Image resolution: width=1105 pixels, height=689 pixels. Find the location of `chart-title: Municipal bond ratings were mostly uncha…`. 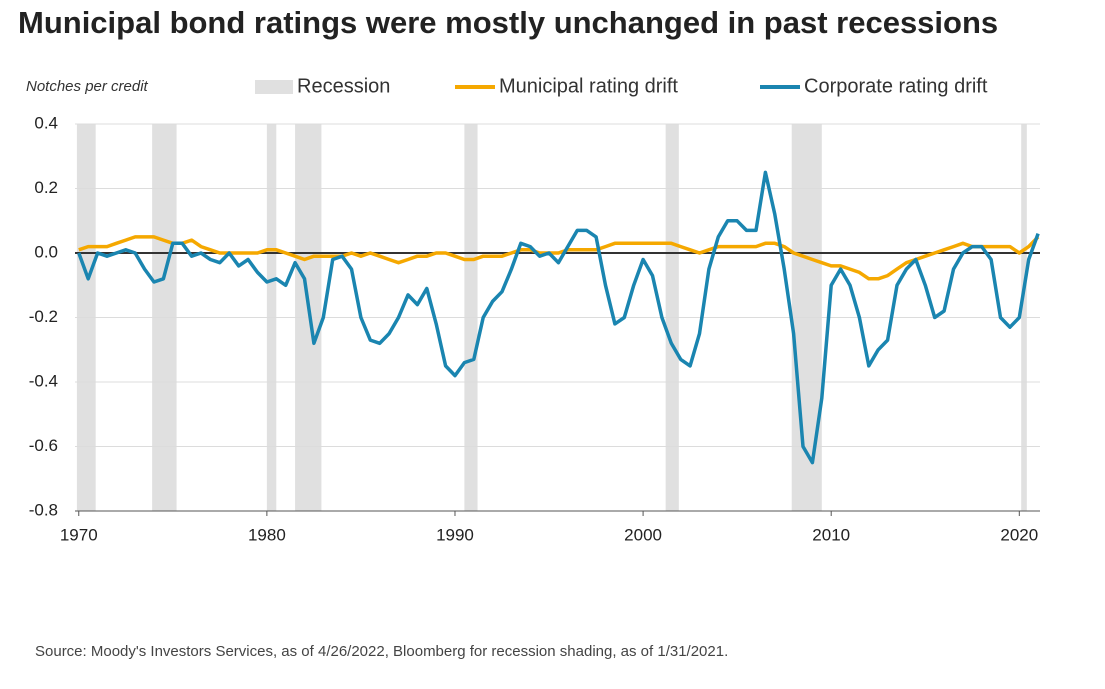

chart-title: Municipal bond ratings were mostly uncha… is located at coordinates (508, 22).